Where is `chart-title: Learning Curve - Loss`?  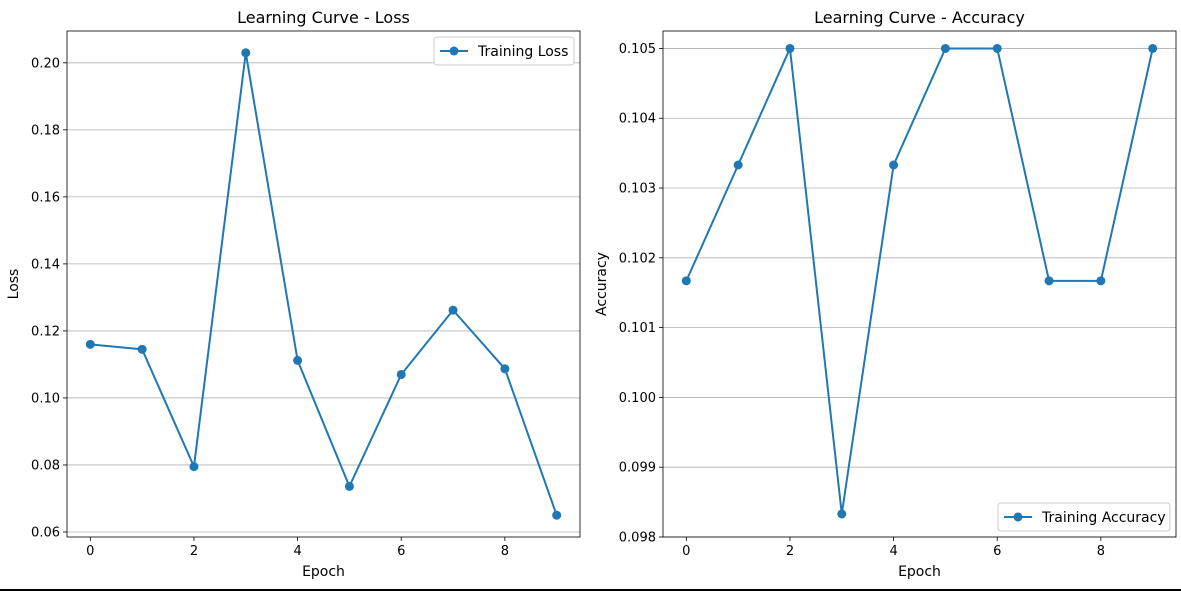
chart-title: Learning Curve - Loss is located at coordinates (323, 17).